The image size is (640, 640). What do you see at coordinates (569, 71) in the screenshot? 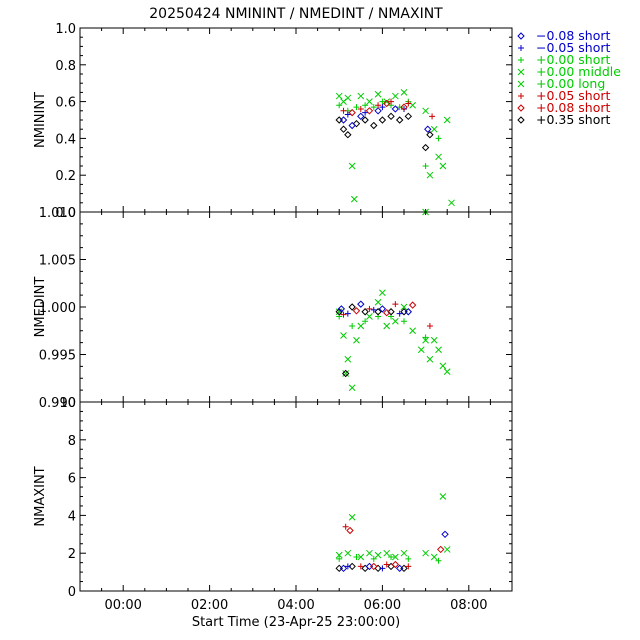
I see `legend-item: +0.00 middle` at bounding box center [569, 71].